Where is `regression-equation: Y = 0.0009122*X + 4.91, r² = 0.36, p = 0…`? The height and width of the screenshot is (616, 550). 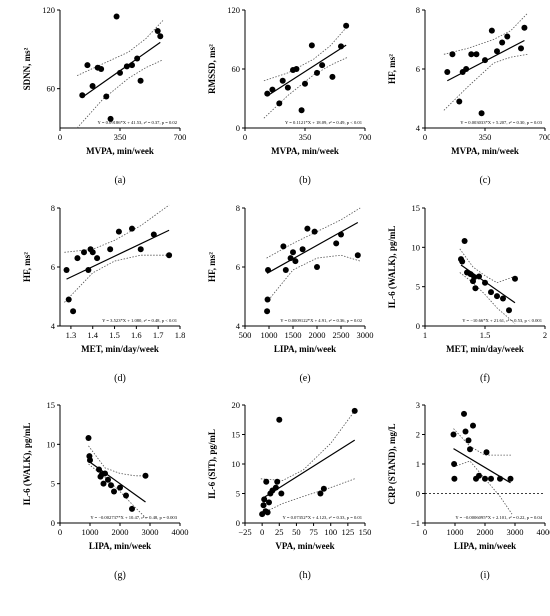
regression-equation: Y = 0.0009122*X + 4.91, r² = 0.36, p = 0… is located at coordinates (321, 321).